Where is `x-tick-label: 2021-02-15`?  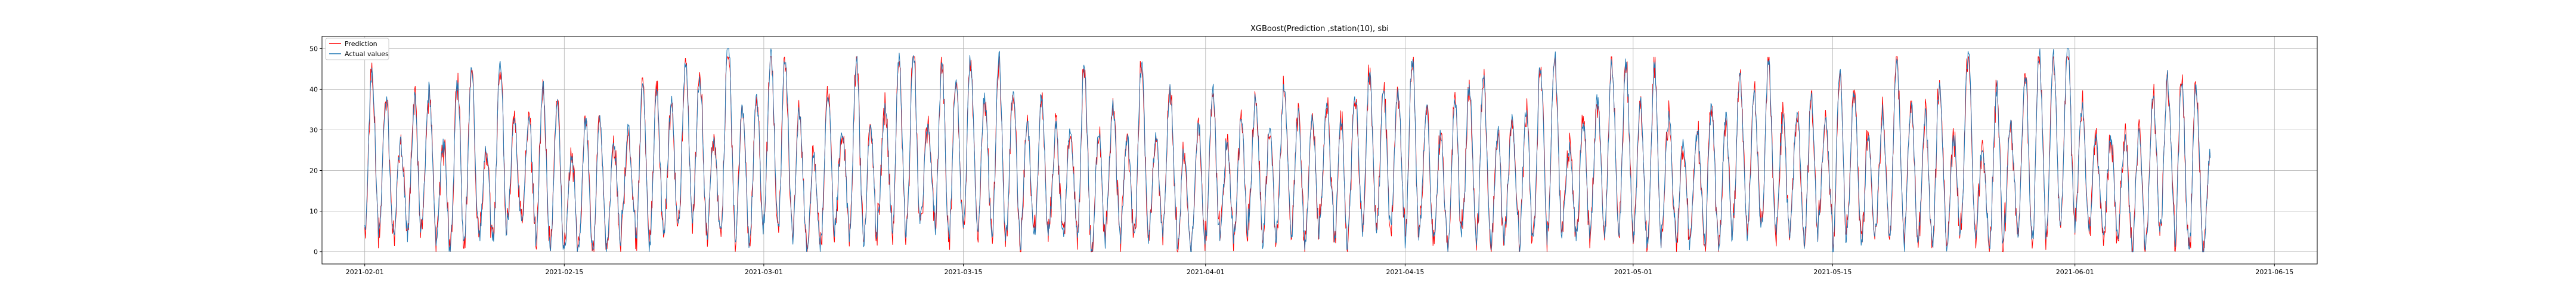
x-tick-label: 2021-02-15 is located at coordinates (564, 272).